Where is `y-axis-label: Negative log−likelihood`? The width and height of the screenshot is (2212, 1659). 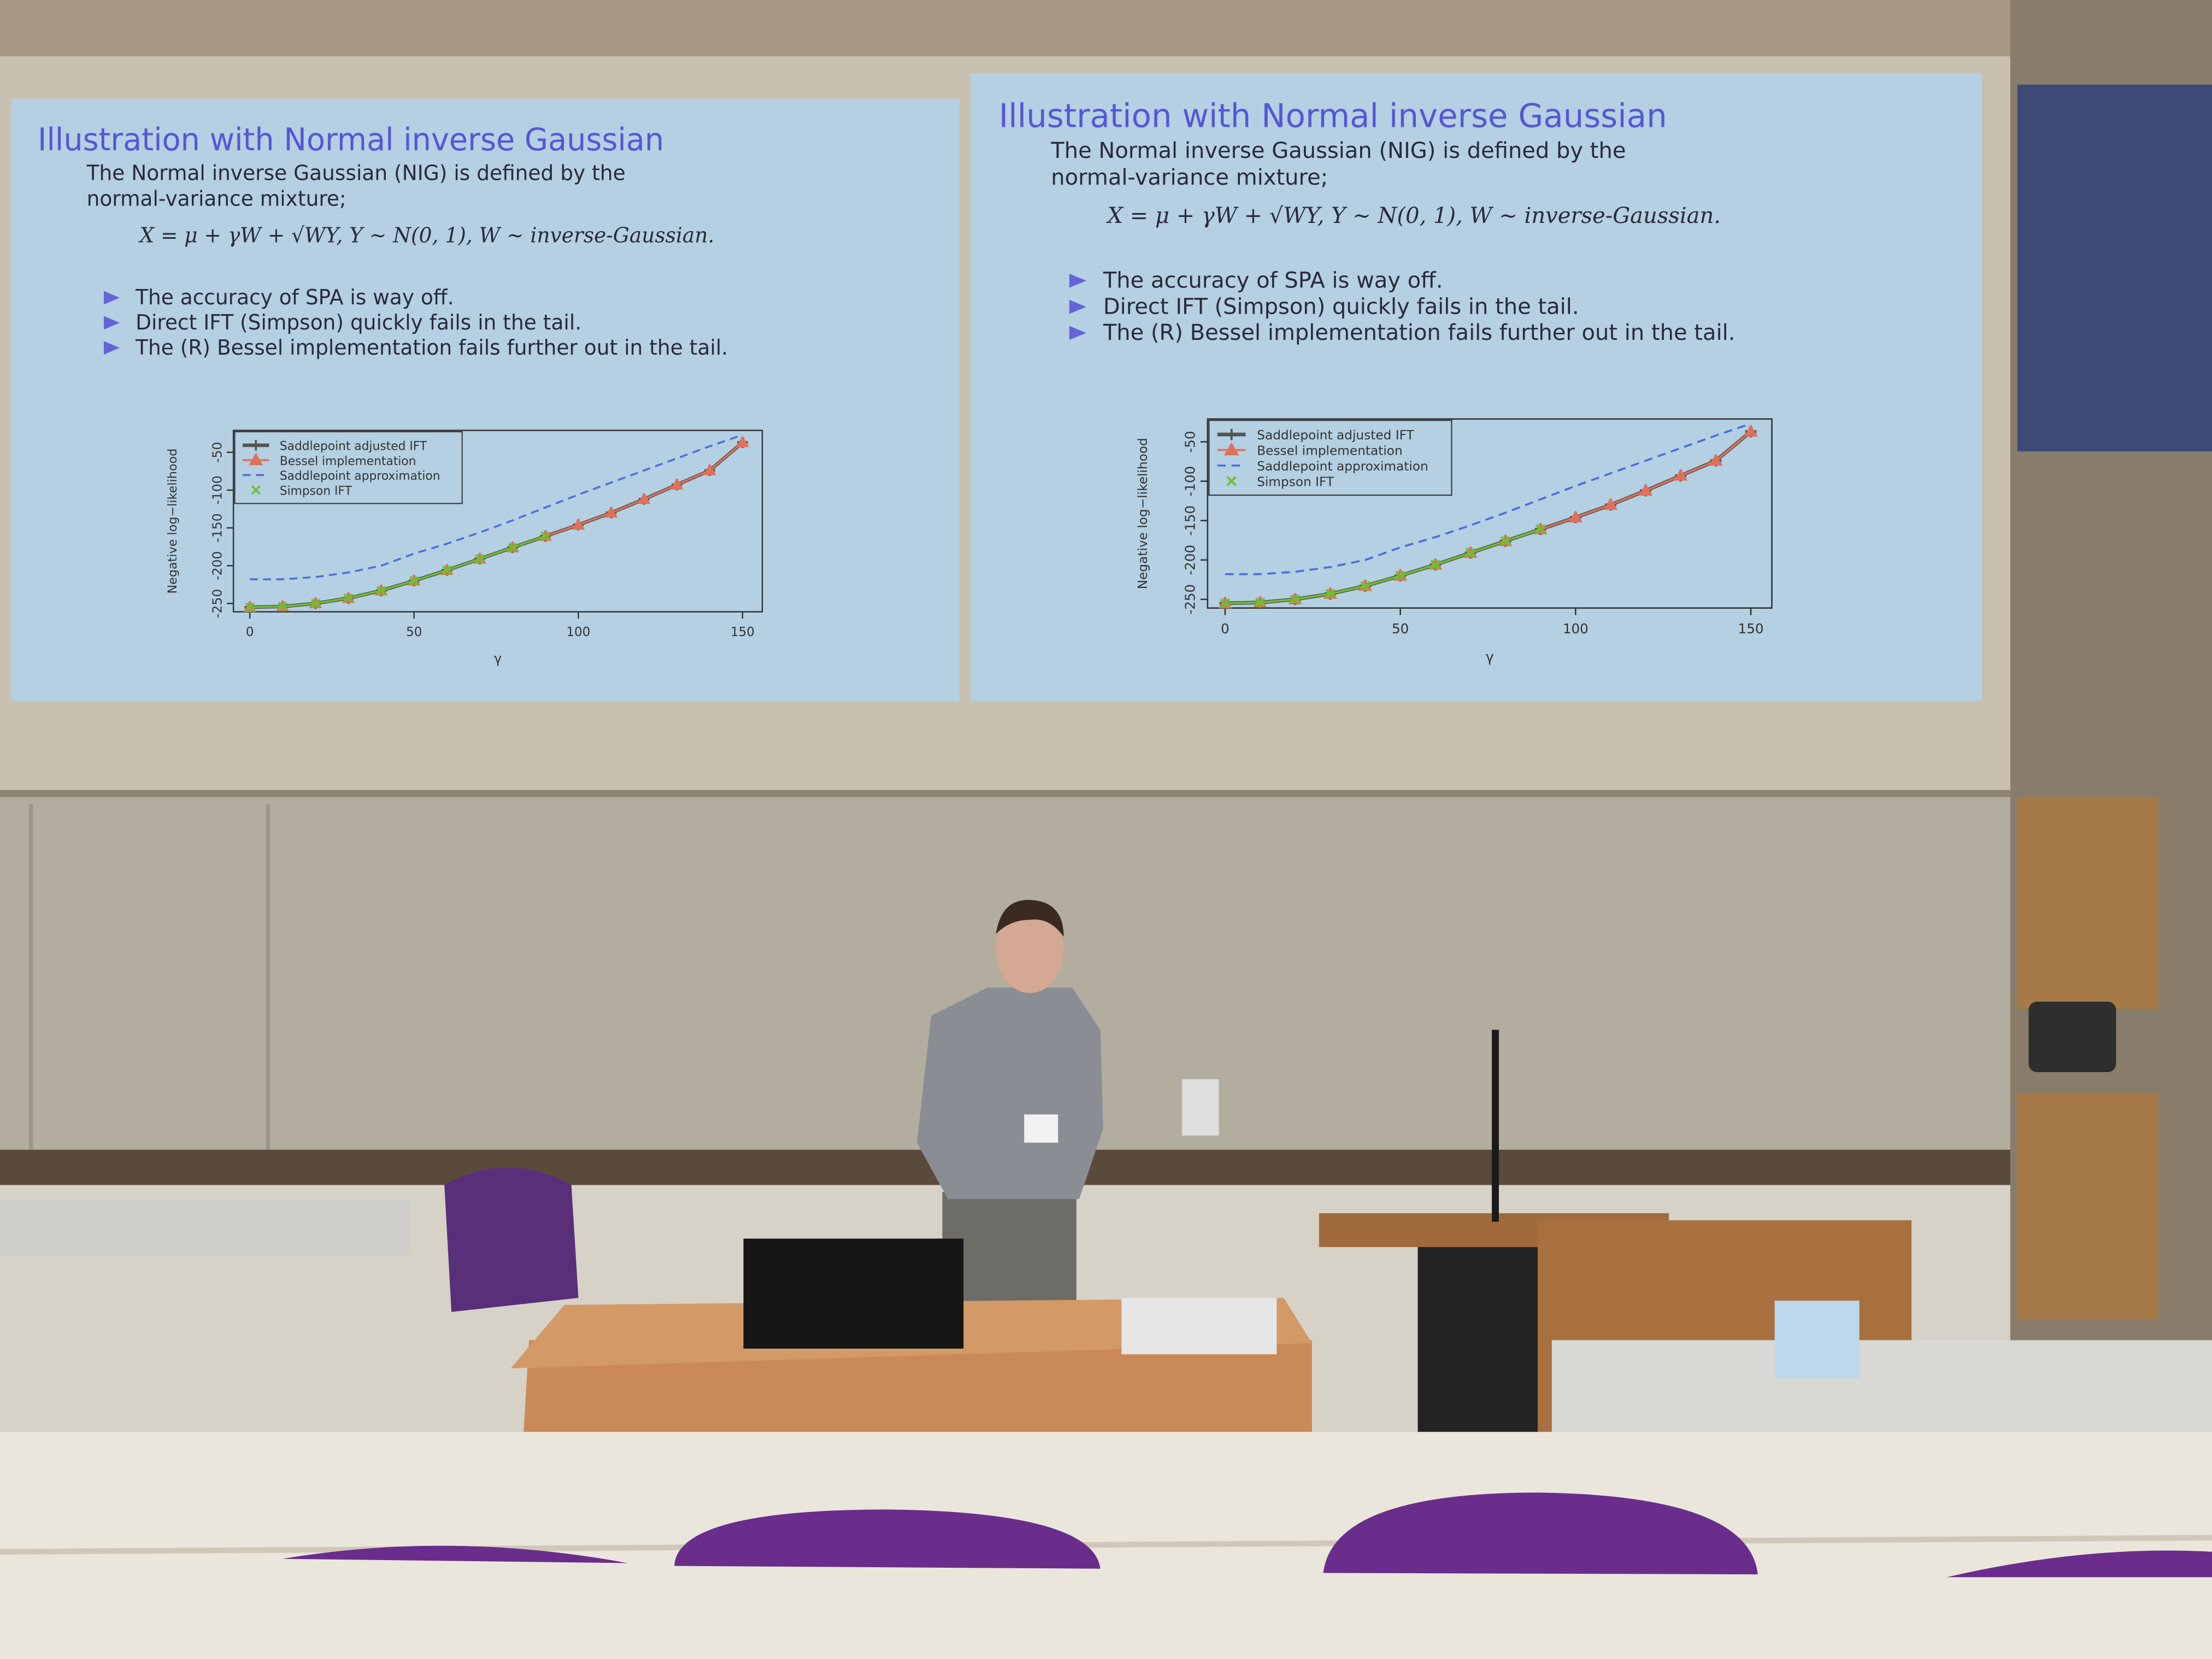
y-axis-label: Negative log−likelihood is located at coordinates (1143, 513).